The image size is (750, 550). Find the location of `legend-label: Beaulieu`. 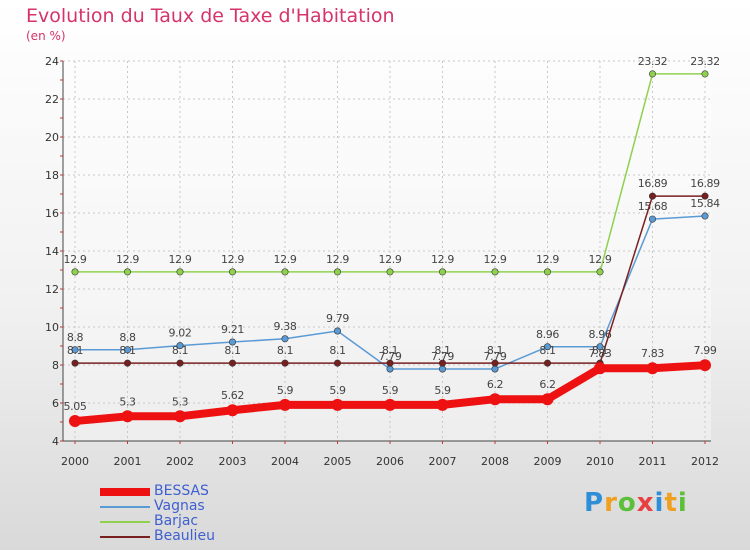

legend-label: Beaulieu is located at coordinates (184, 536).